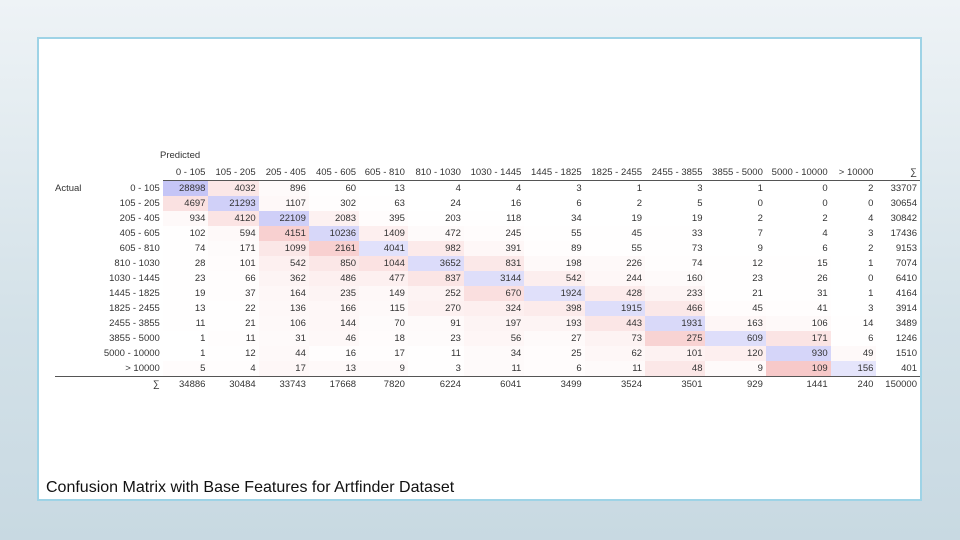  What do you see at coordinates (185, 173) in the screenshot?
I see `column-header: 0 - 105` at bounding box center [185, 173].